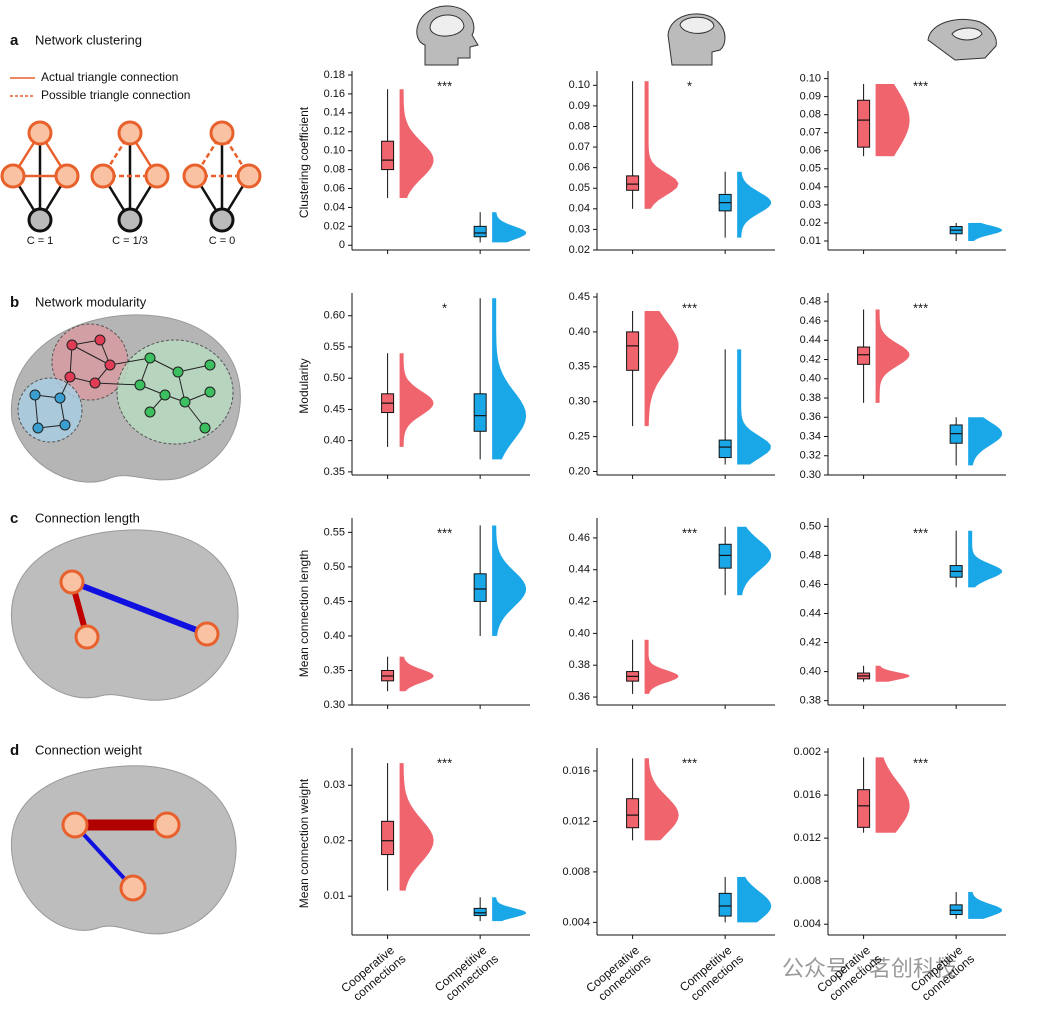 This screenshot has width=1048, height=1013. Describe the element at coordinates (124, 615) in the screenshot. I see `brain-length` at that location.